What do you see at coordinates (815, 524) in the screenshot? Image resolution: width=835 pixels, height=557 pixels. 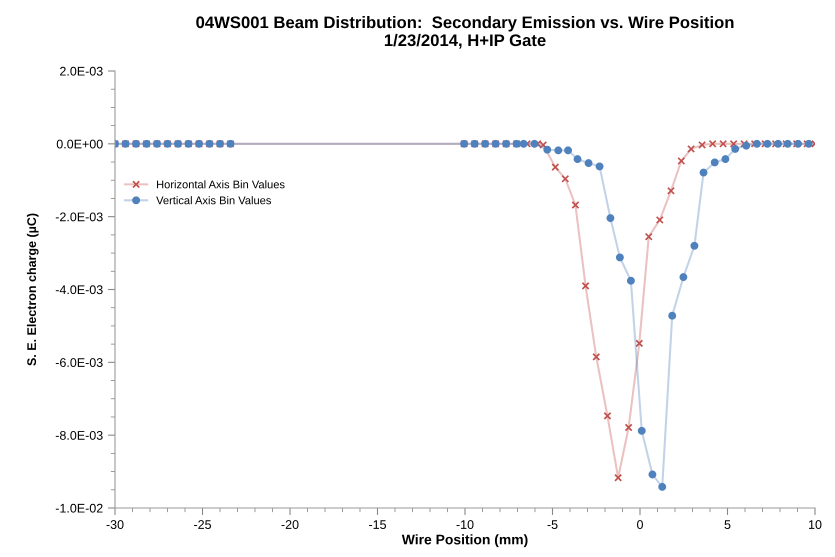 I see `x-tick-label: 10` at bounding box center [815, 524].